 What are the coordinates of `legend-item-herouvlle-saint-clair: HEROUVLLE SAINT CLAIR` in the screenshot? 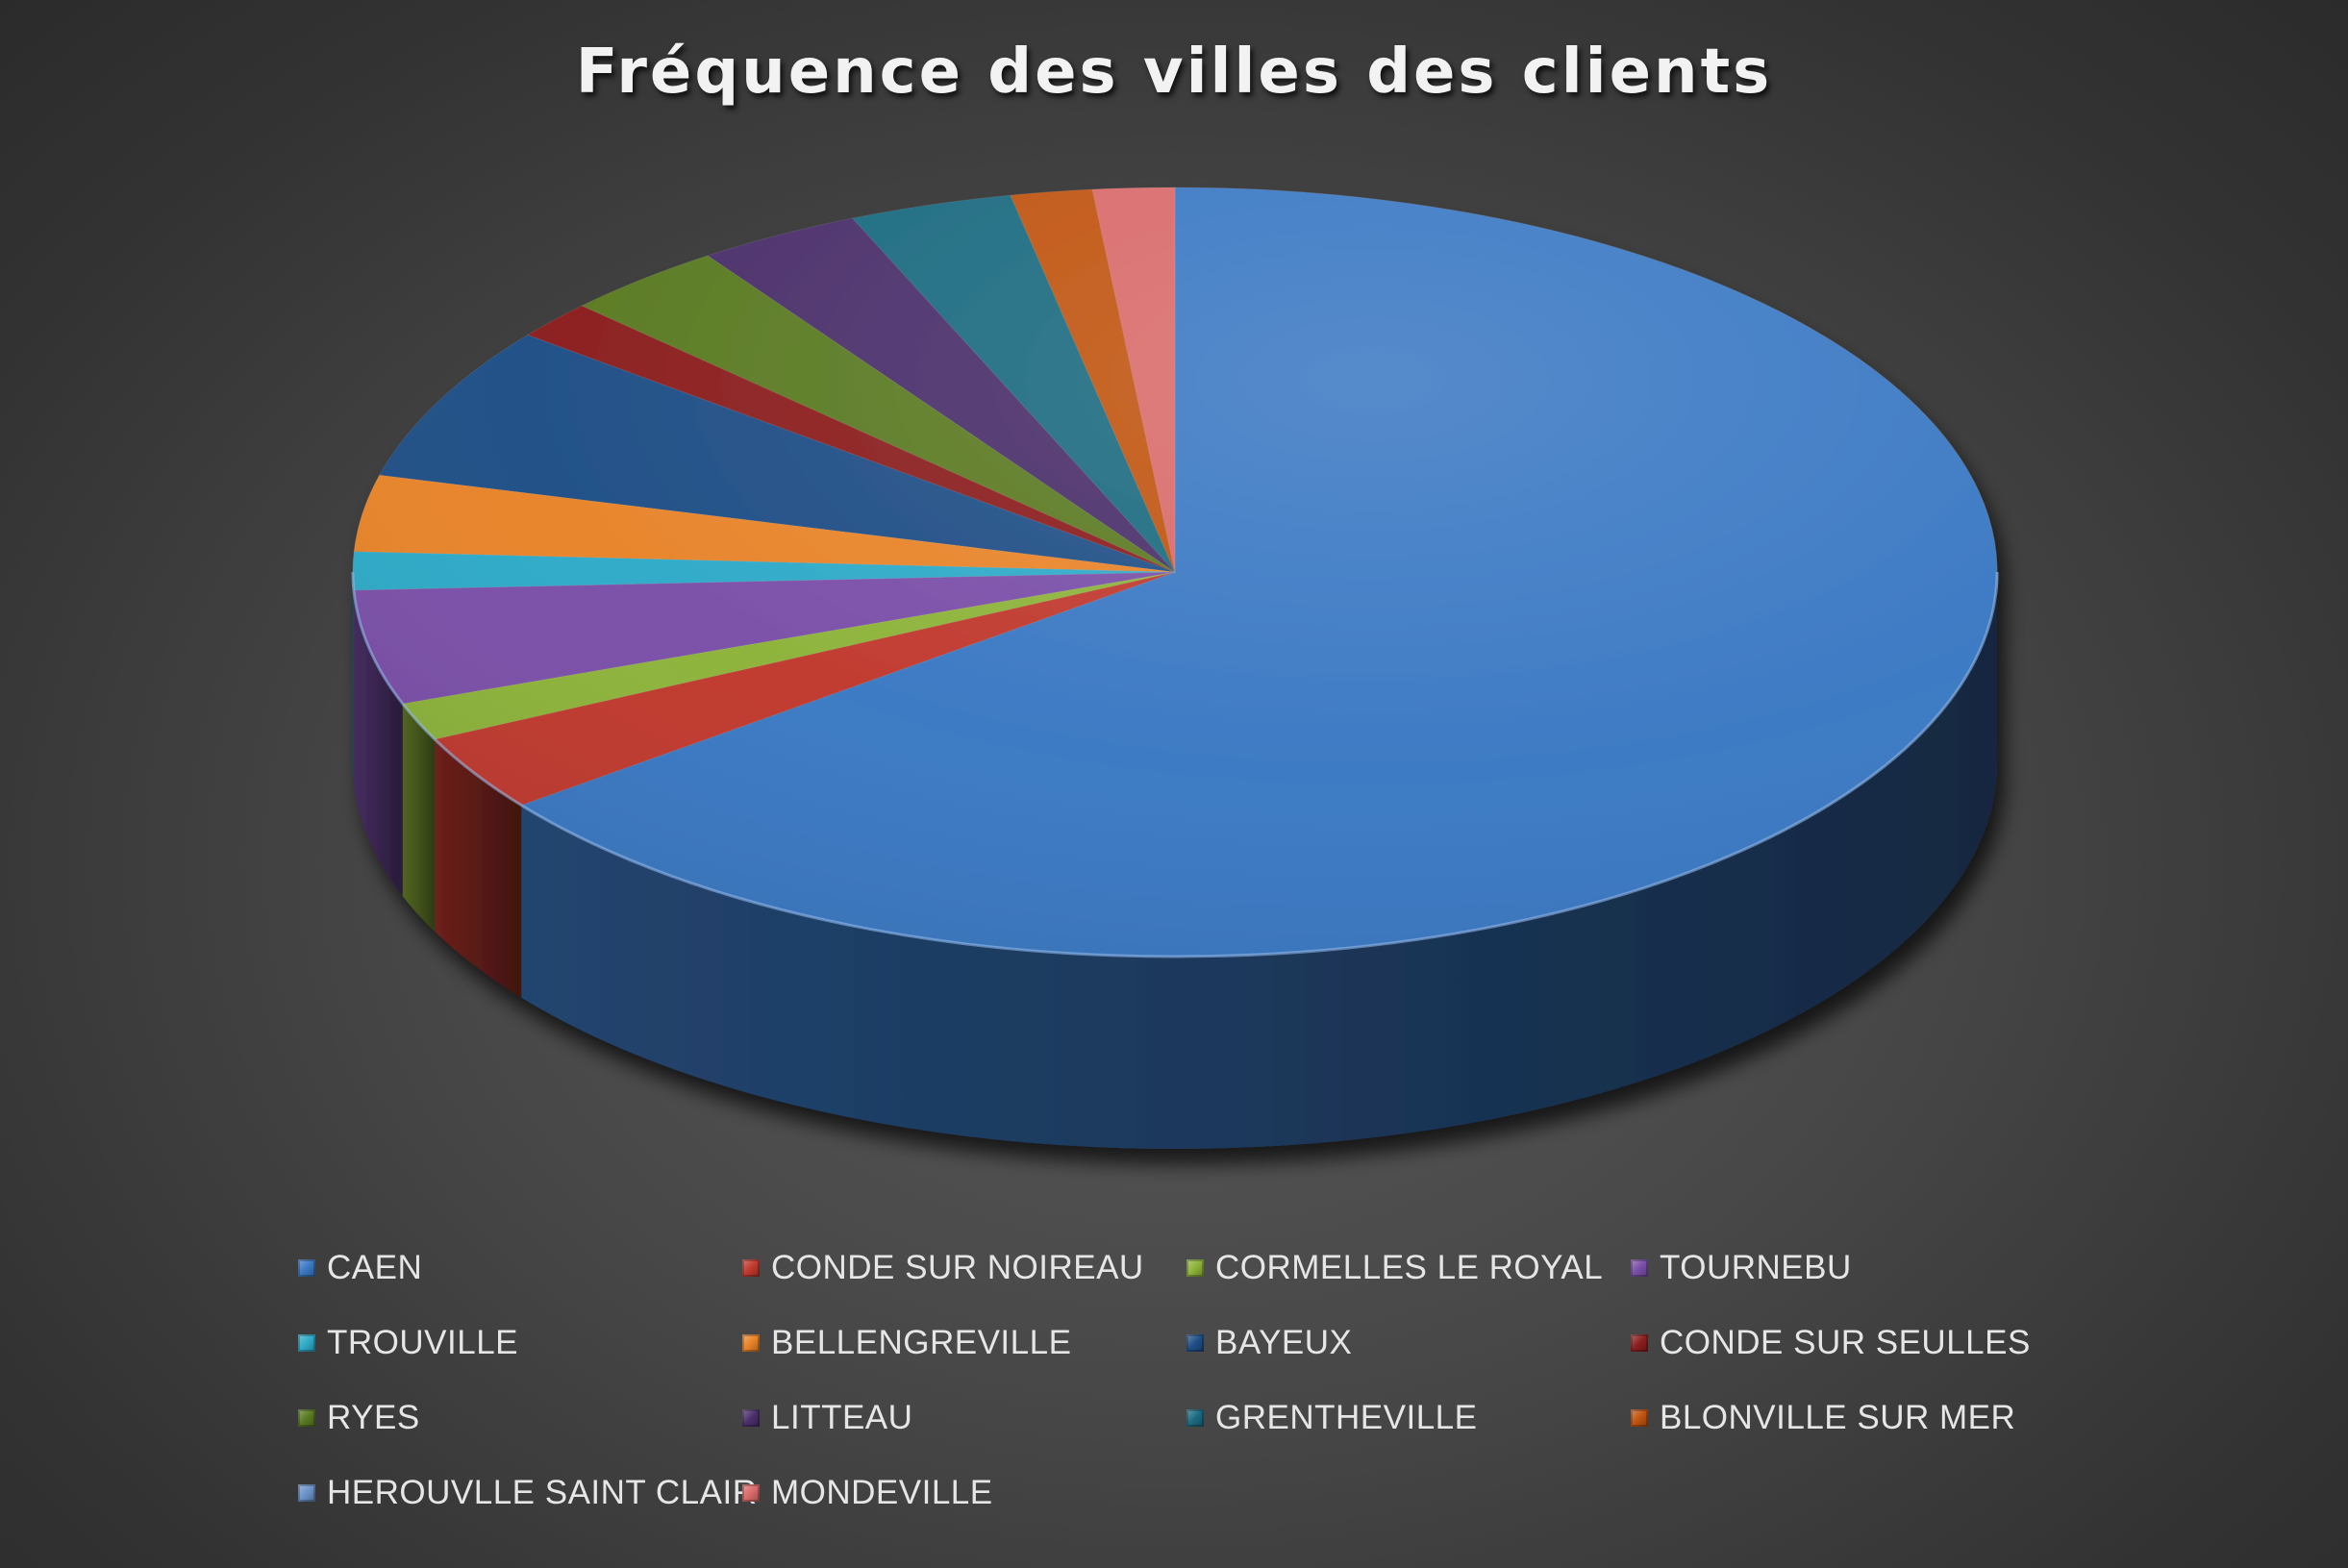 It's located at (528, 1492).